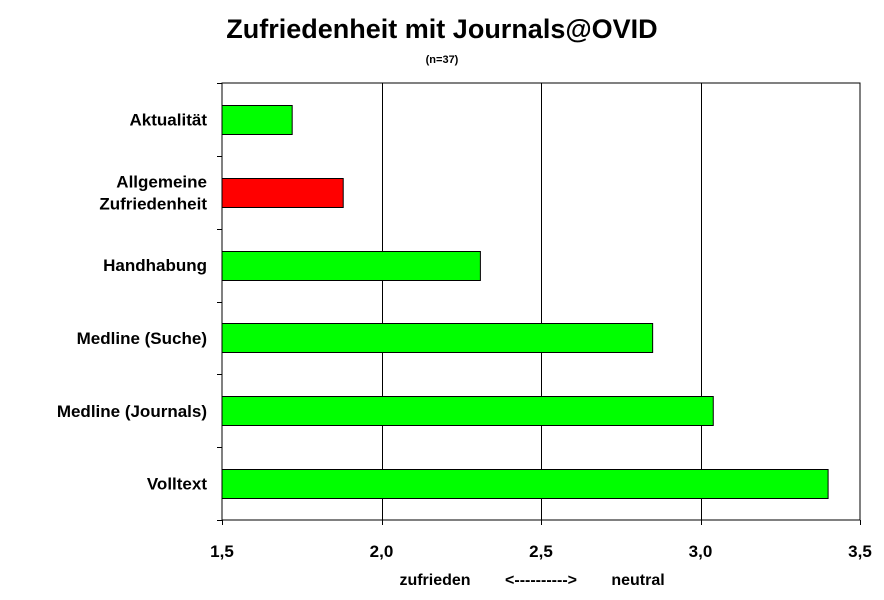 The width and height of the screenshot is (884, 600). I want to click on x-axis-label-arrow: <---------->, so click(541, 580).